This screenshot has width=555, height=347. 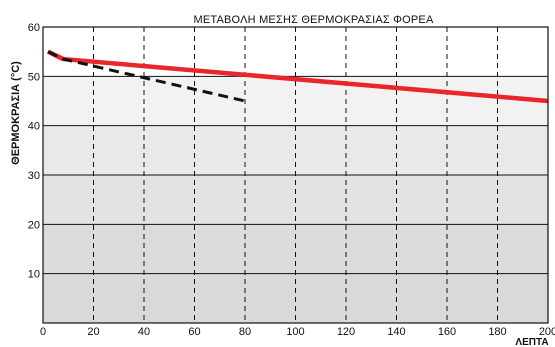 I want to click on x-tick-label: 40, so click(x=144, y=332).